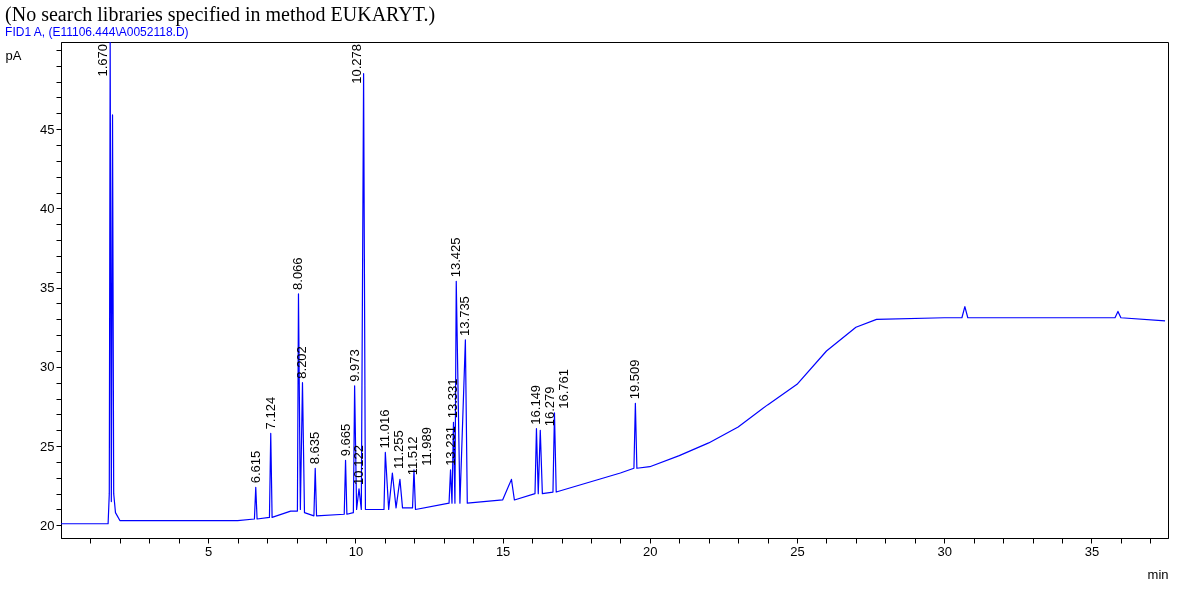  What do you see at coordinates (13, 55) in the screenshot?
I see `y-axis-title: pA` at bounding box center [13, 55].